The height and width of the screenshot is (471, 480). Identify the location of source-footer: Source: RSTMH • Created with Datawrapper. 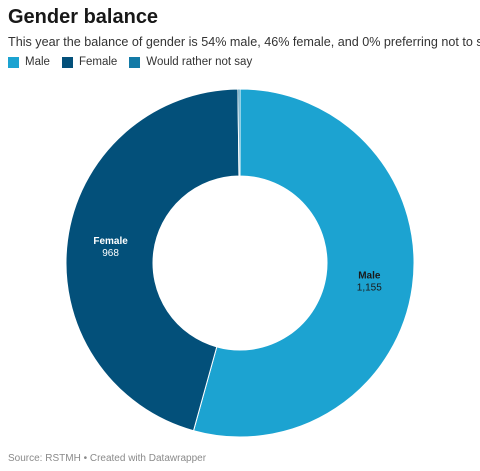
(107, 458).